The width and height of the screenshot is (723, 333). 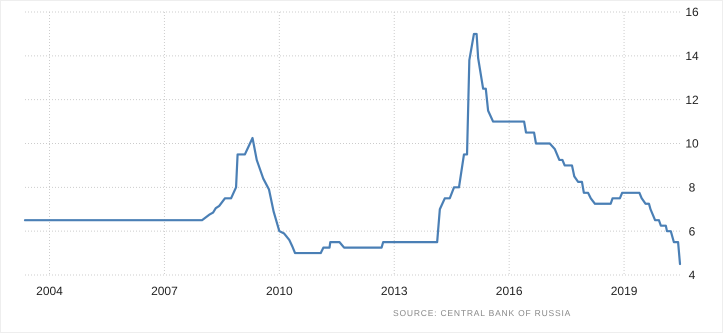 I want to click on y-tick-label: 14, so click(x=692, y=56).